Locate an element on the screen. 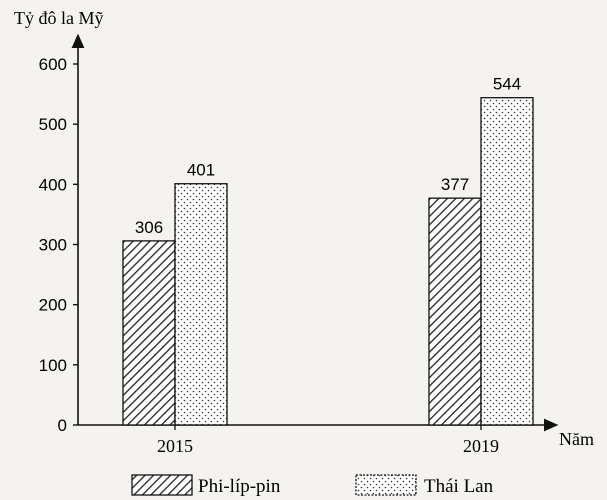 The image size is (607, 500). data-label: 377 is located at coordinates (455, 184).